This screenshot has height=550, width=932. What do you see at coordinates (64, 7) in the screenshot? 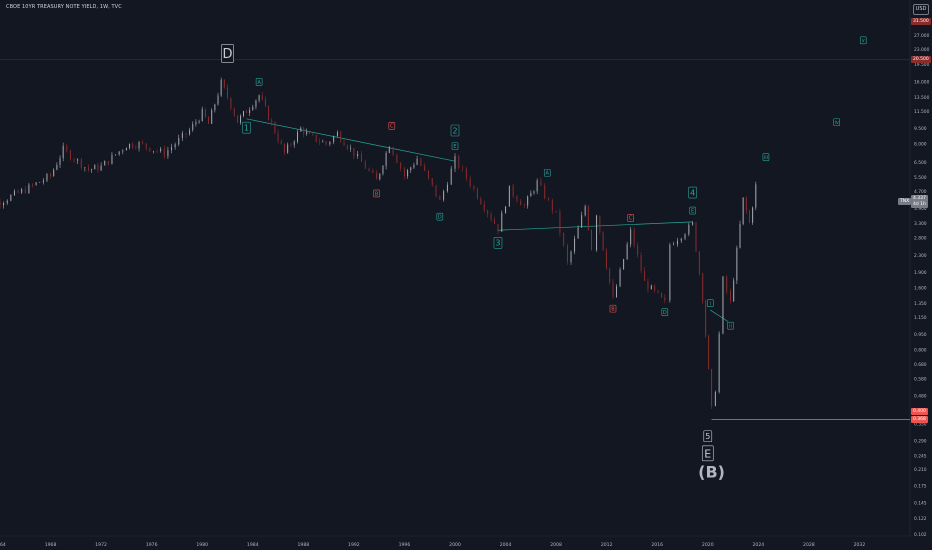
I see `chart-title: CBOE 10YR TREASURY NOTE YIELD, 1W, TVC` at bounding box center [64, 7].